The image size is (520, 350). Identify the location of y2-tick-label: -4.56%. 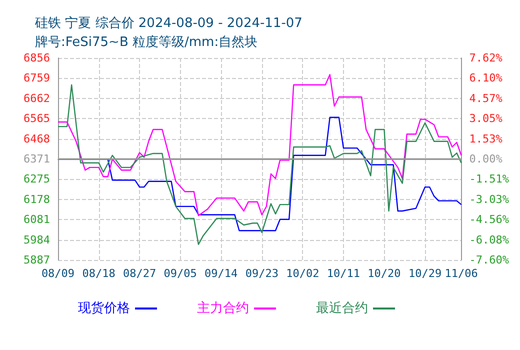
(489, 219).